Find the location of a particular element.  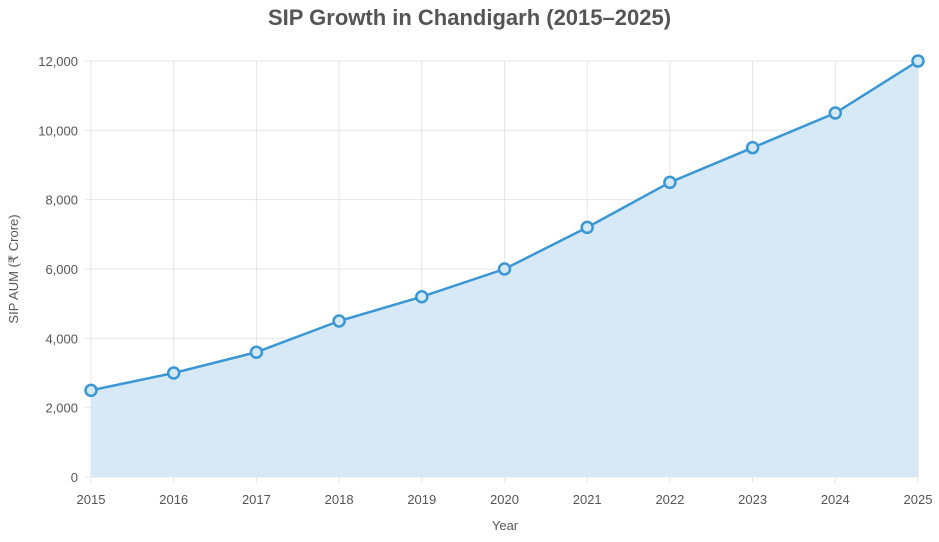

x-tick-label: 2021 is located at coordinates (587, 499).